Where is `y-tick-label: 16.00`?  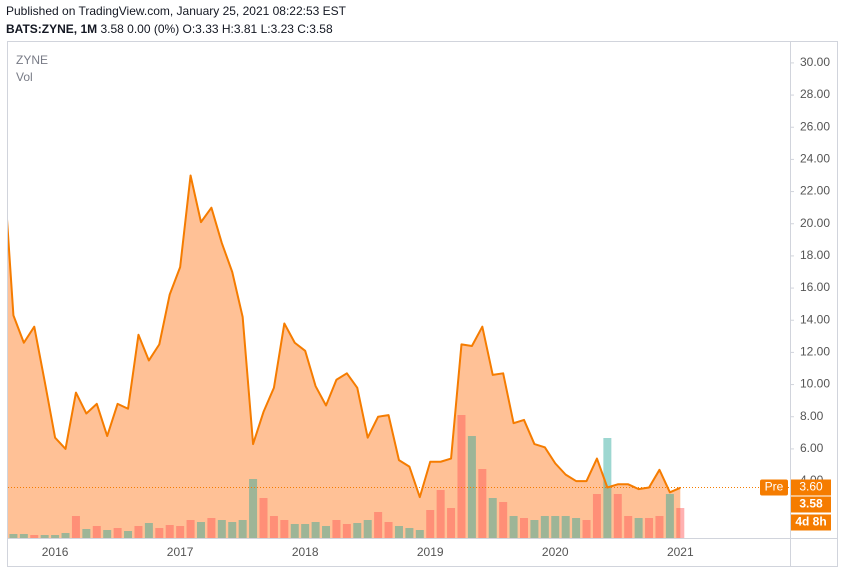
y-tick-label: 16.00 is located at coordinates (815, 287).